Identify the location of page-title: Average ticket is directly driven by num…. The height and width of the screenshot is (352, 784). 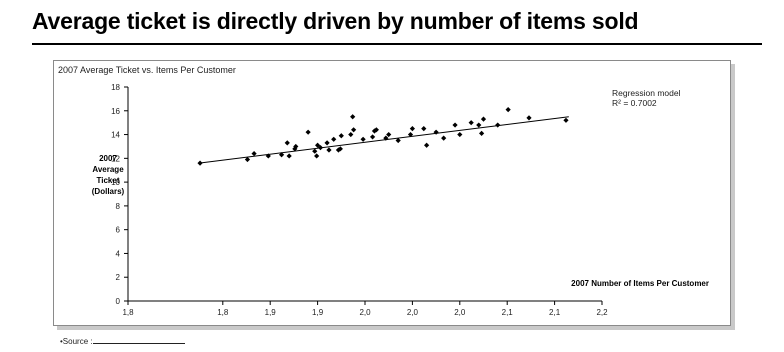
(335, 21).